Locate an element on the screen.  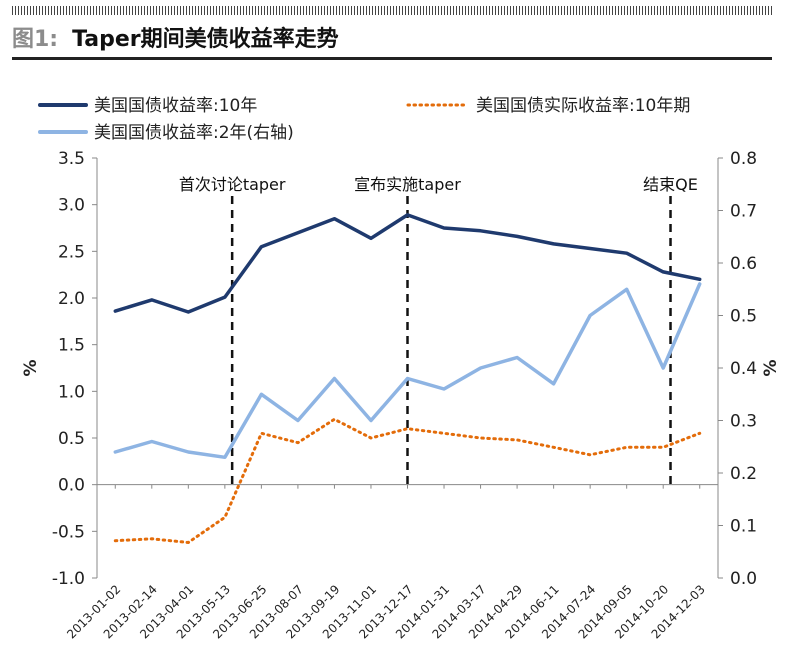
legend-label: 美国国债收益率:2年(右轴) is located at coordinates (194, 133).